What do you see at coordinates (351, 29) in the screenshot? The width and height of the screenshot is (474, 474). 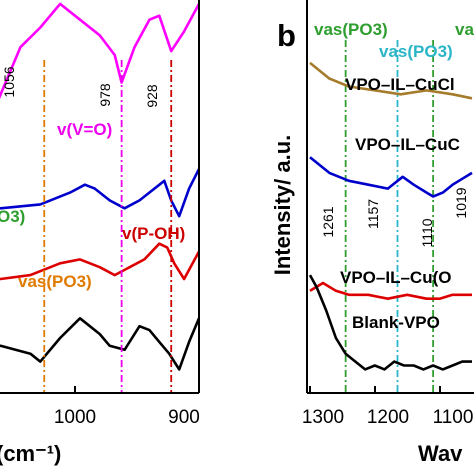 I see `label-vas-po3-green: vas(PO3)` at bounding box center [351, 29].